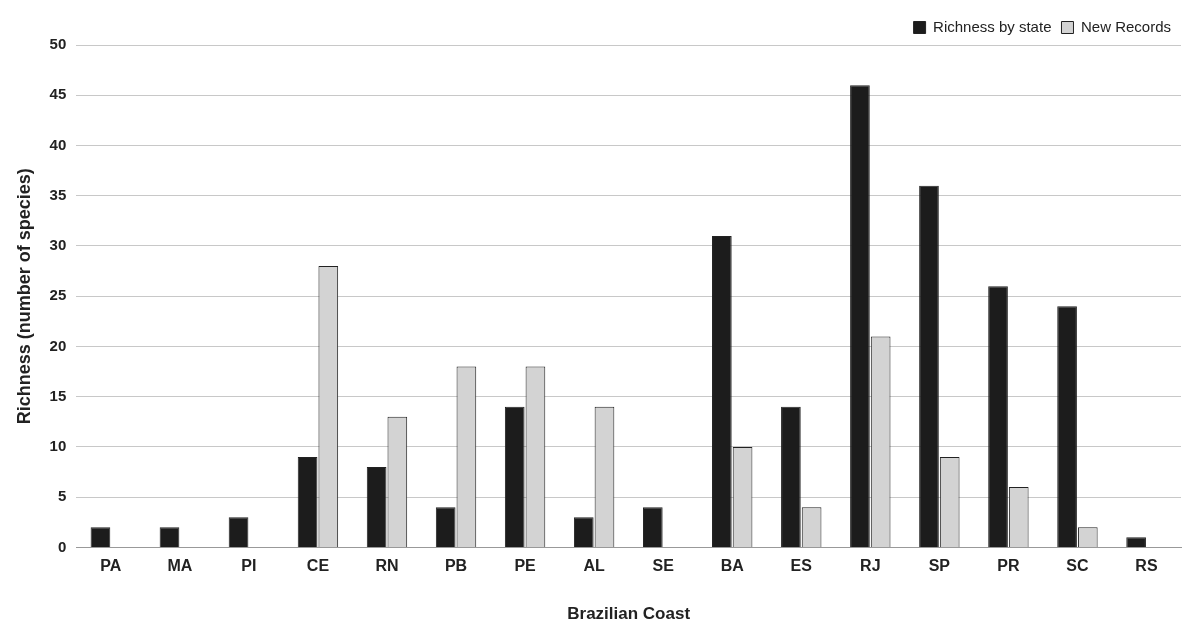 This screenshot has width=1201, height=639. I want to click on x-tick-label: RJ, so click(870, 566).